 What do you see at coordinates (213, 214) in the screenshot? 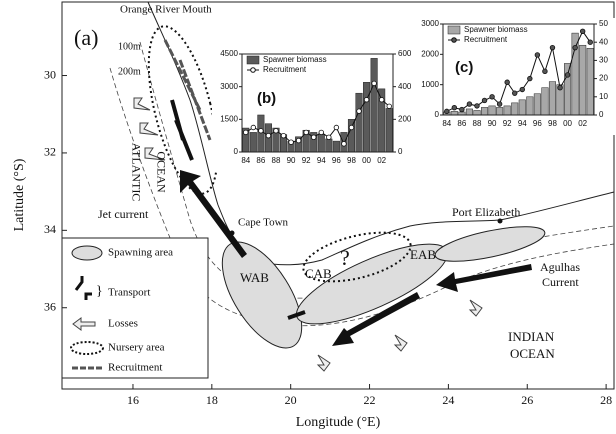
I see `jet-current-arrow` at bounding box center [213, 214].